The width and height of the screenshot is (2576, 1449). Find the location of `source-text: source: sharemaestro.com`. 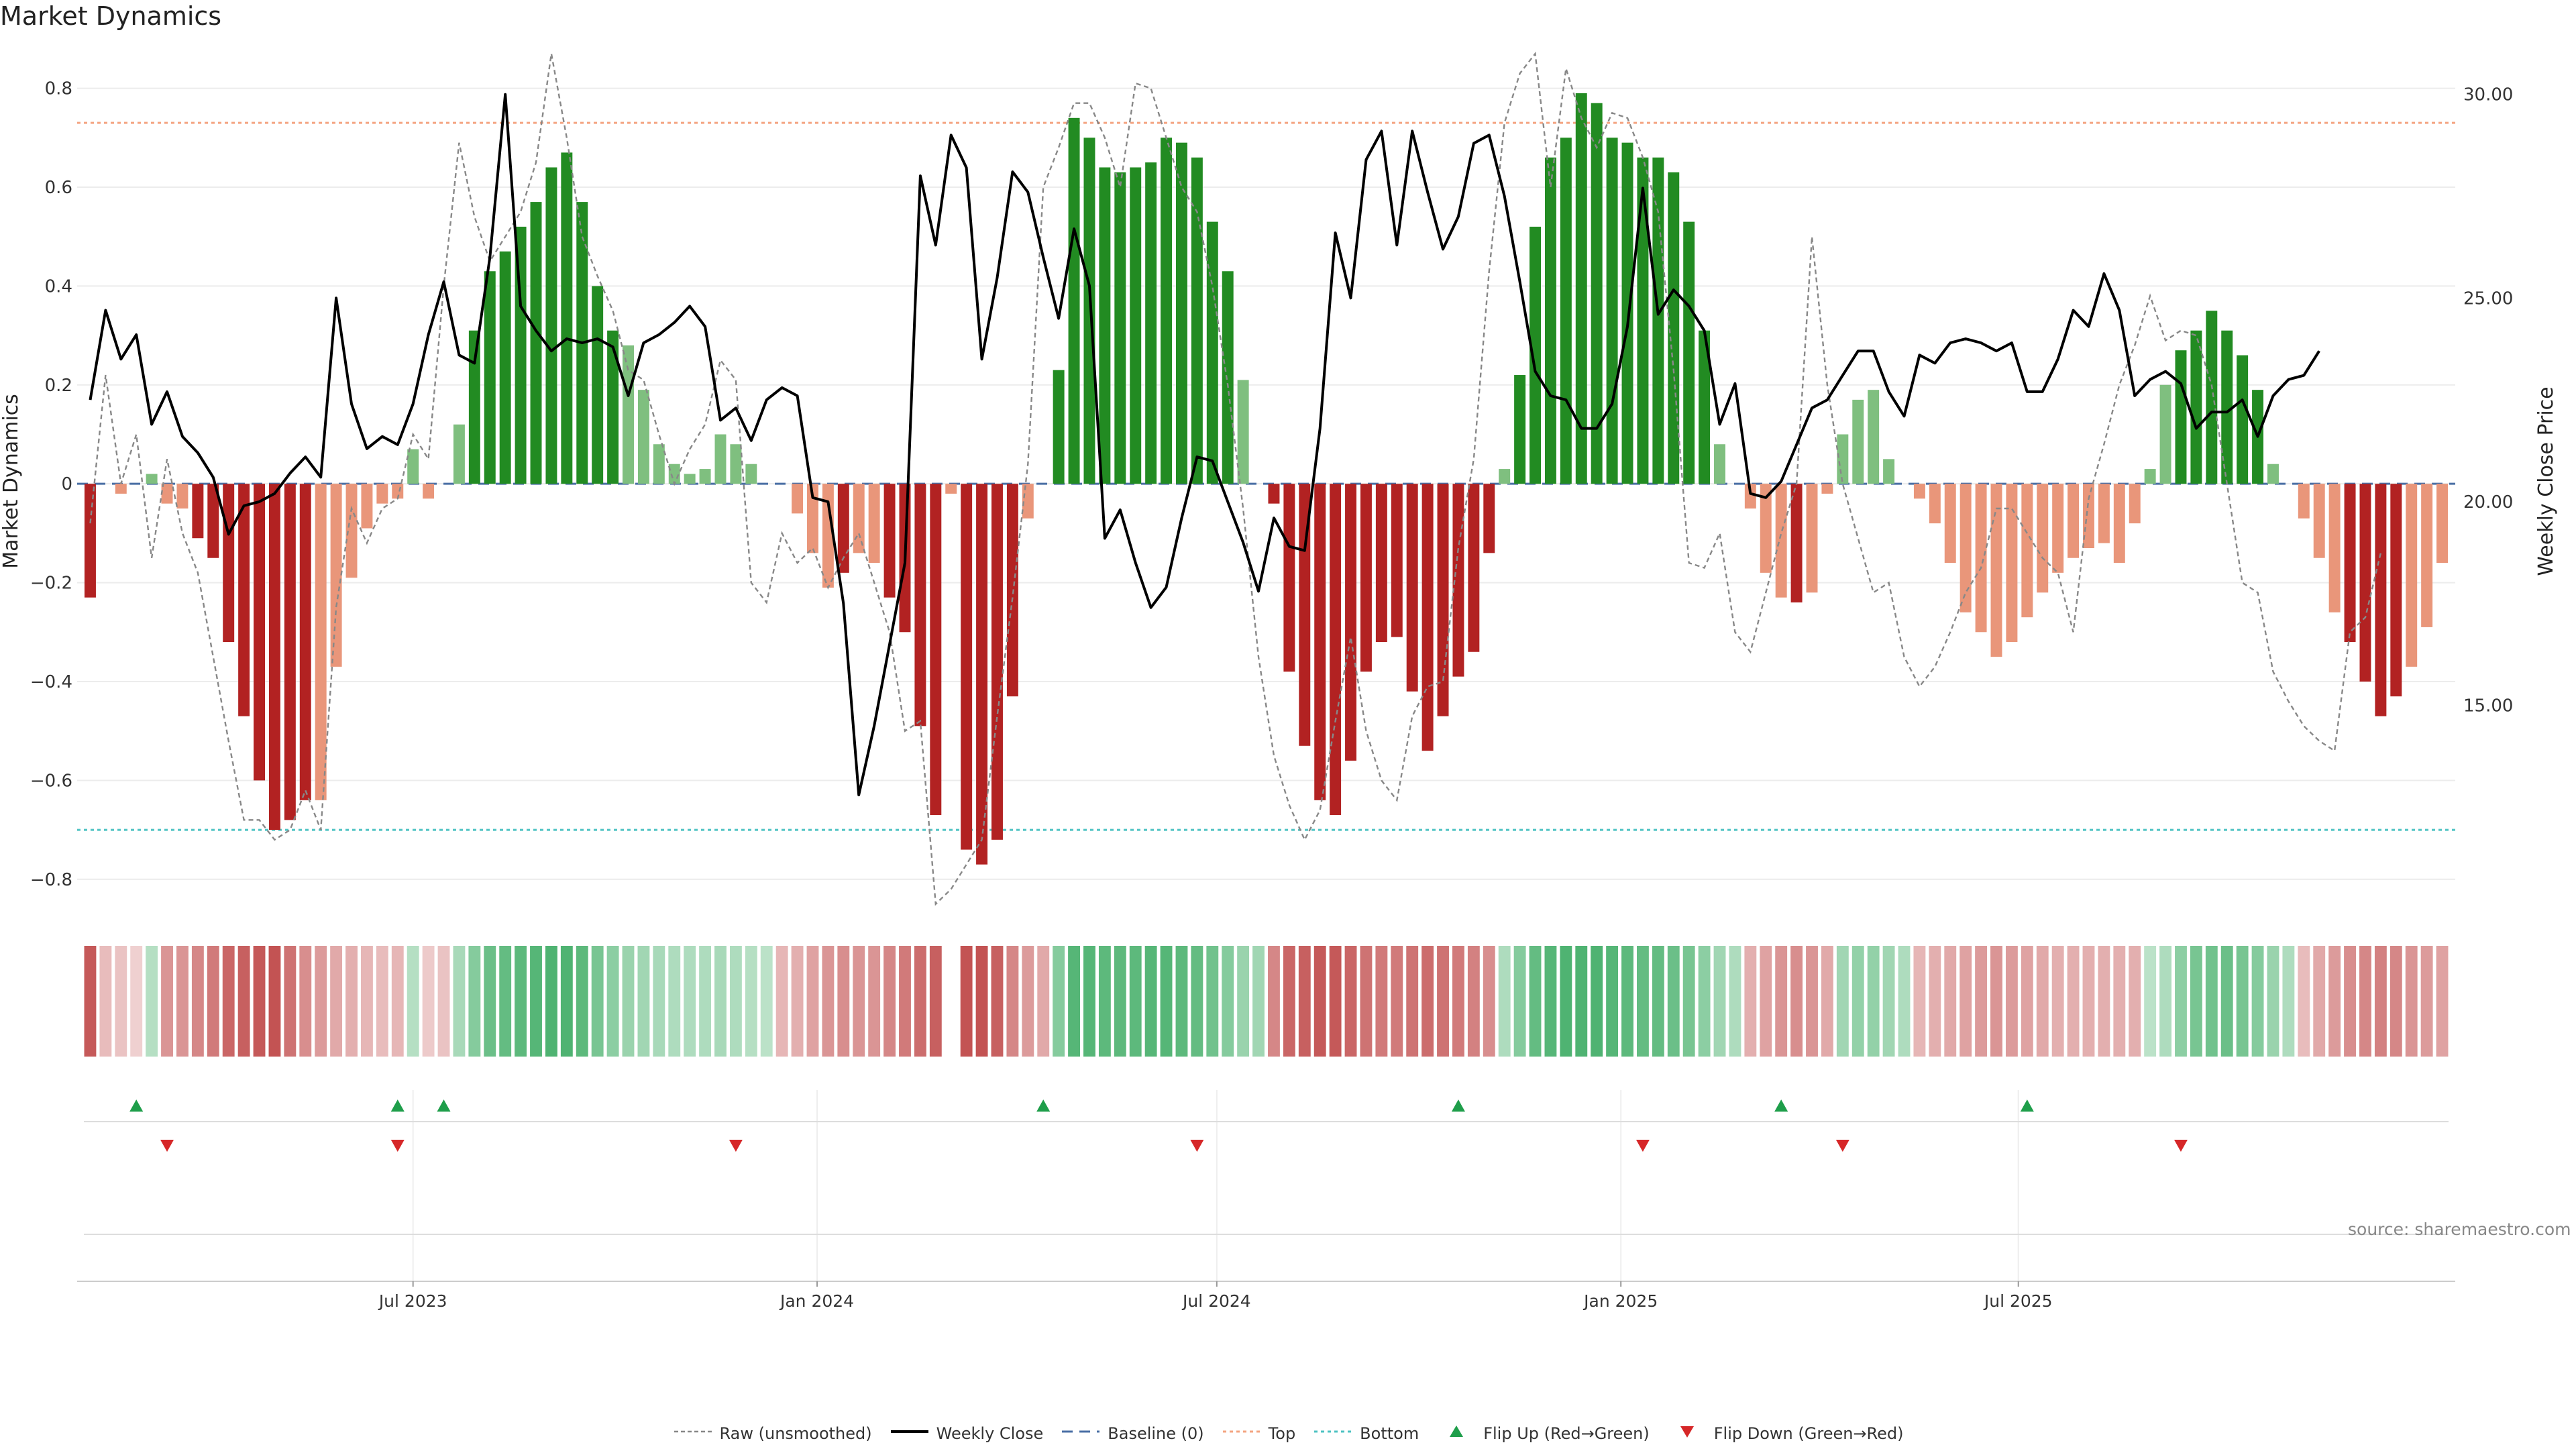

source-text: source: sharemaestro.com is located at coordinates (2459, 1229).